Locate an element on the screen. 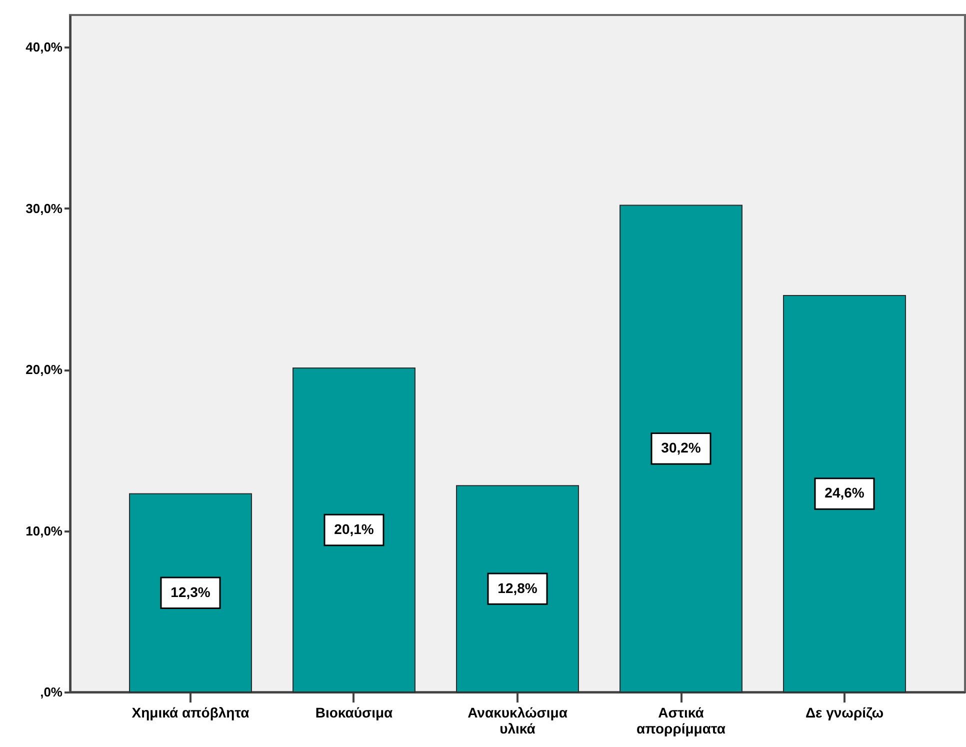 This screenshot has height=747, width=966. y-tick-label: 30,0% is located at coordinates (44, 208).